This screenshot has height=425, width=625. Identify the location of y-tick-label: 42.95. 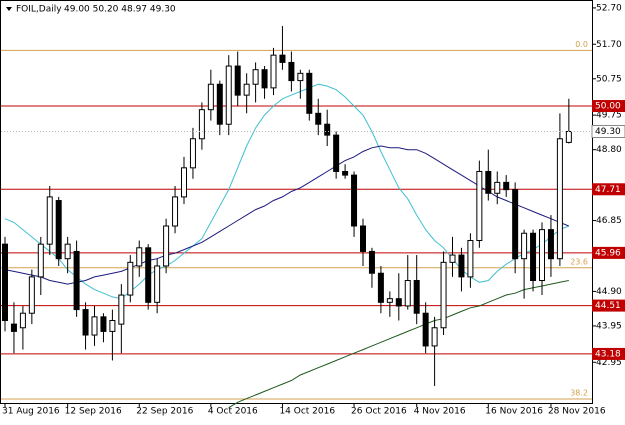
(609, 363).